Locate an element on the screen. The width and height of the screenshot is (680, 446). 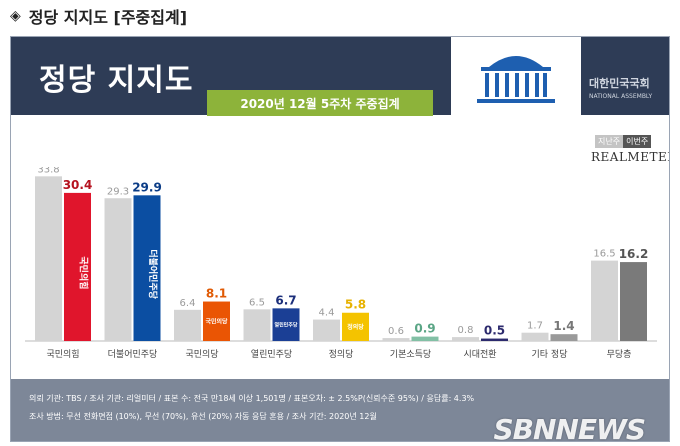
assembly-building-icon is located at coordinates (516, 79).